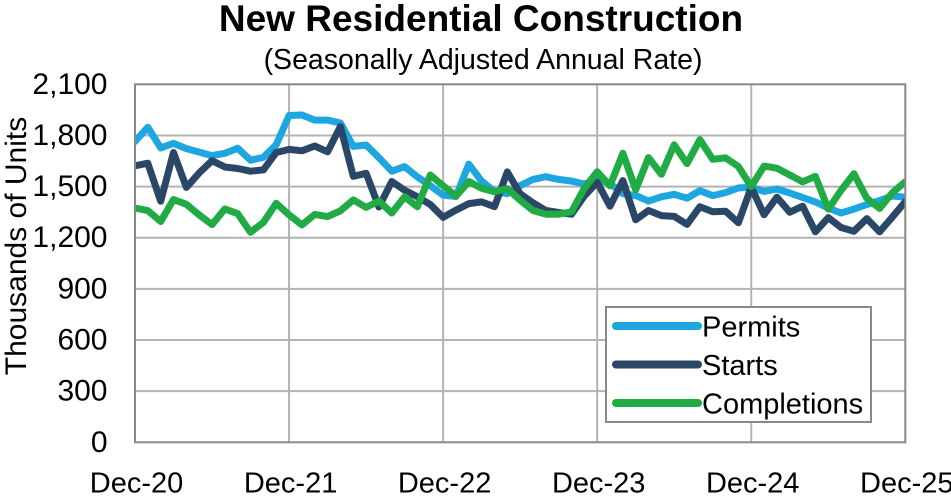 The width and height of the screenshot is (951, 498). I want to click on svg-text: 1,800, so click(69, 135).